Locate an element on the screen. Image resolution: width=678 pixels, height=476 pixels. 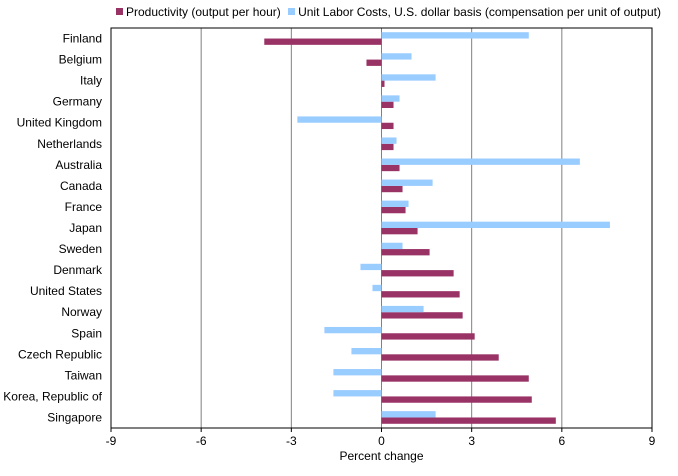
legend-label-productivity: Productivity (output per hour) is located at coordinates (203, 11).